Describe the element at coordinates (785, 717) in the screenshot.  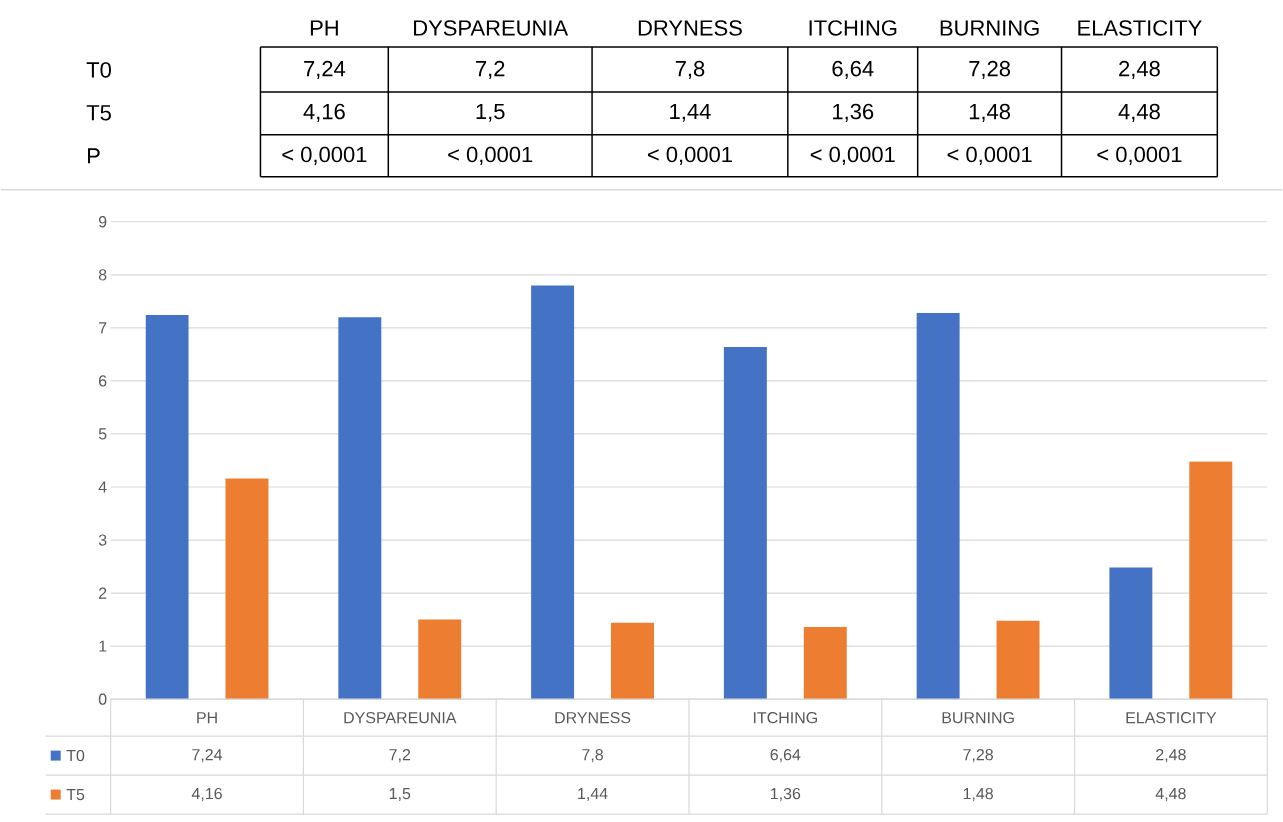
I see `x-tick-label: ITCHING` at that location.